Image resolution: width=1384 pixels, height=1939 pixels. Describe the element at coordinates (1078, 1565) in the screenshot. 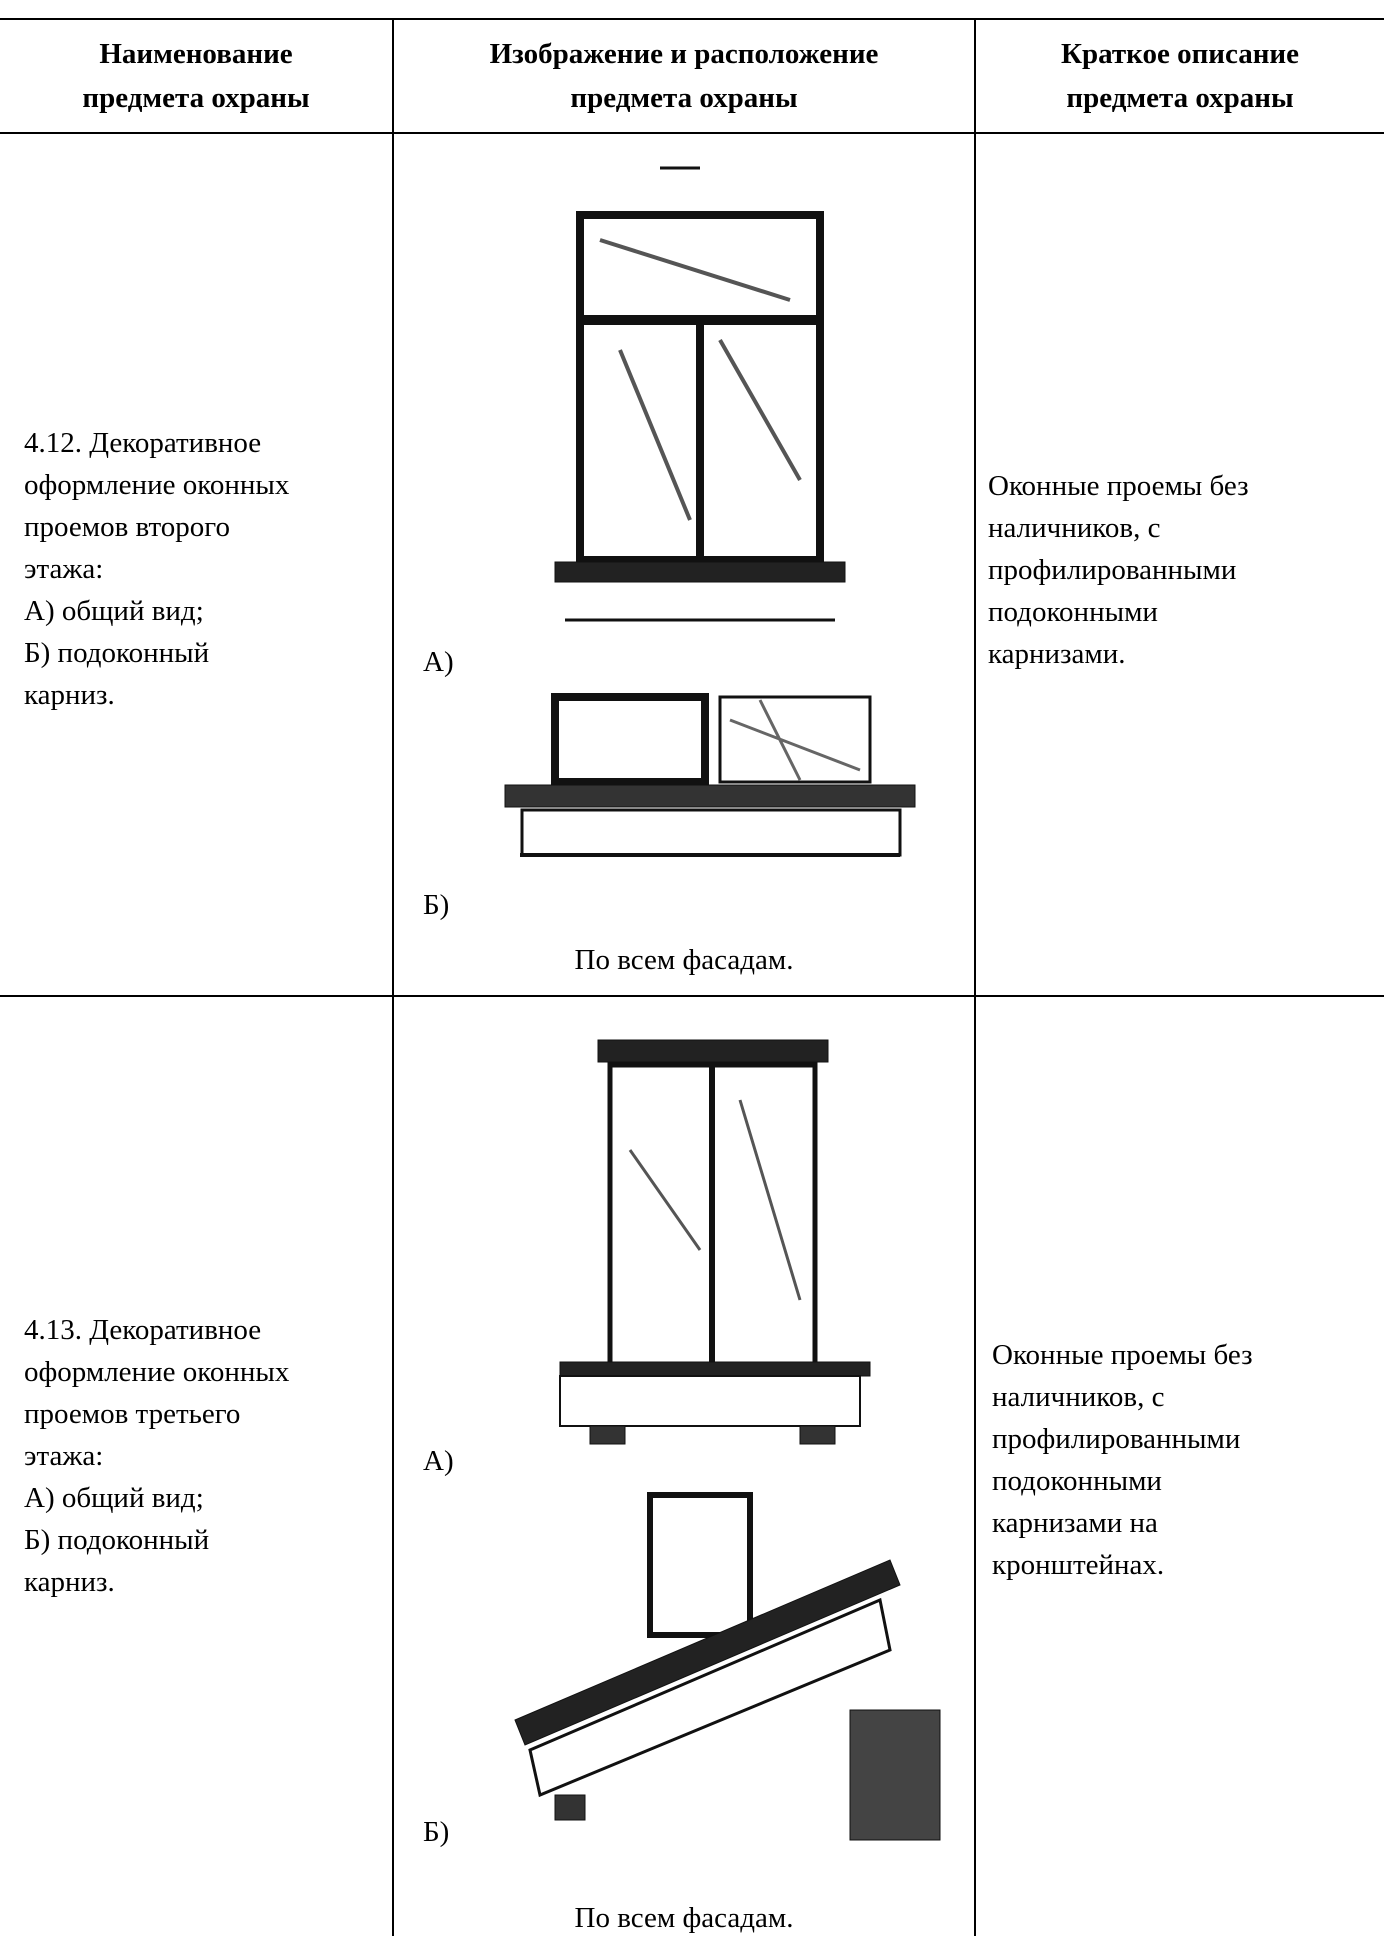

I see `item-description: кронштейнах.` at that location.